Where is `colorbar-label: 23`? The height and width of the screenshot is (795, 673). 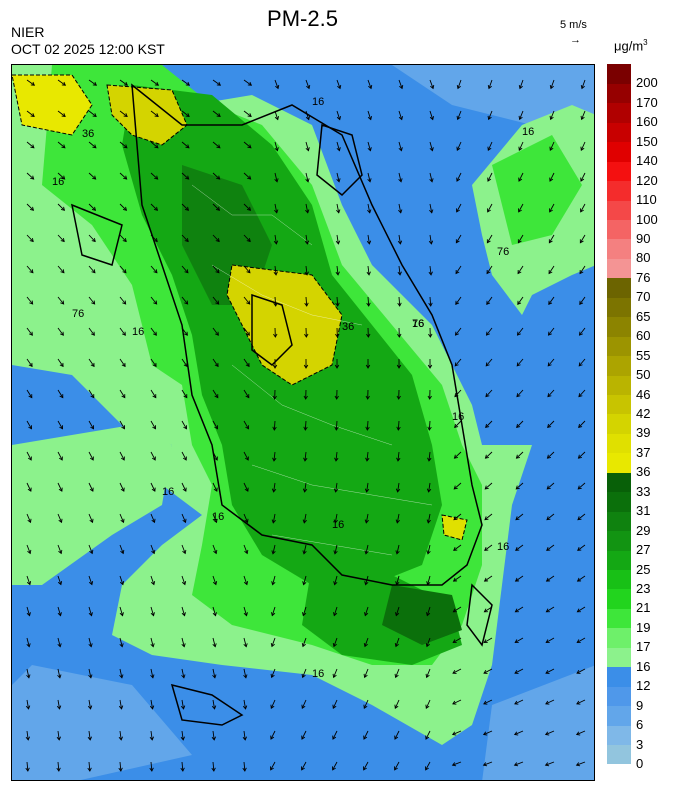 colorbar-label: 23 is located at coordinates (643, 588).